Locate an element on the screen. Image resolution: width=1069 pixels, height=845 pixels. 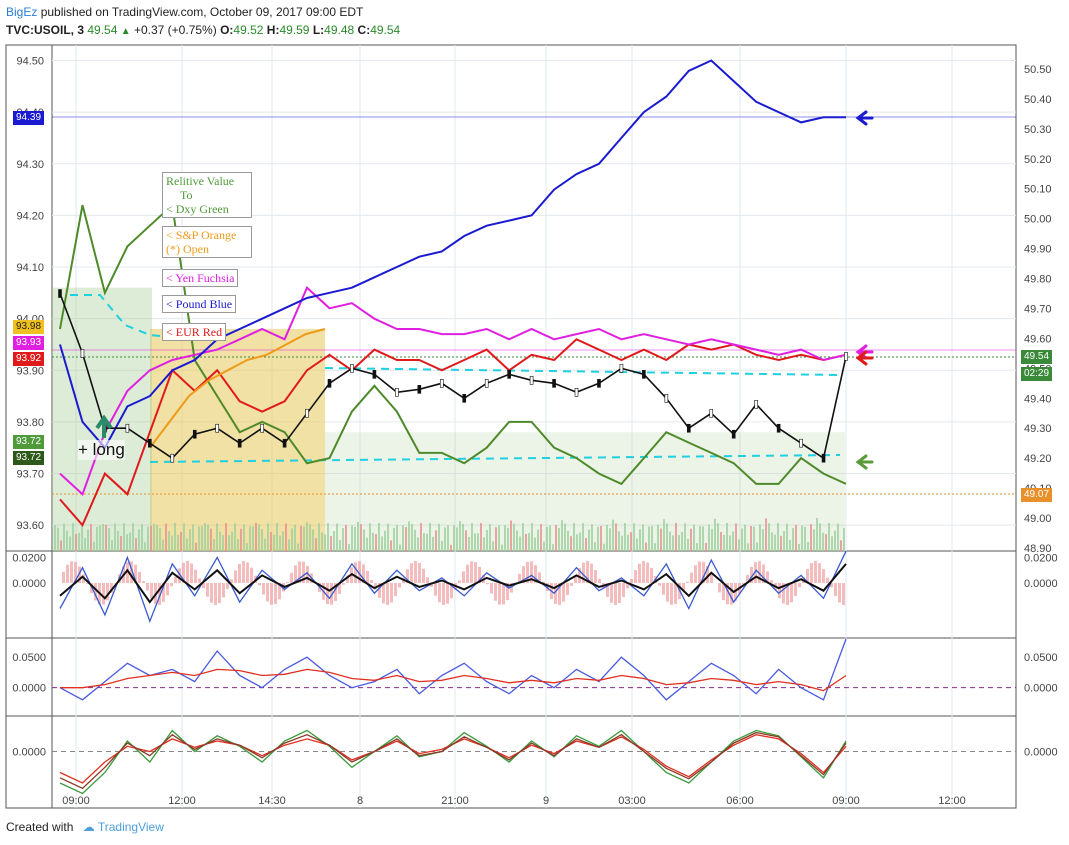
created-with-text: Created with is located at coordinates (40, 827).